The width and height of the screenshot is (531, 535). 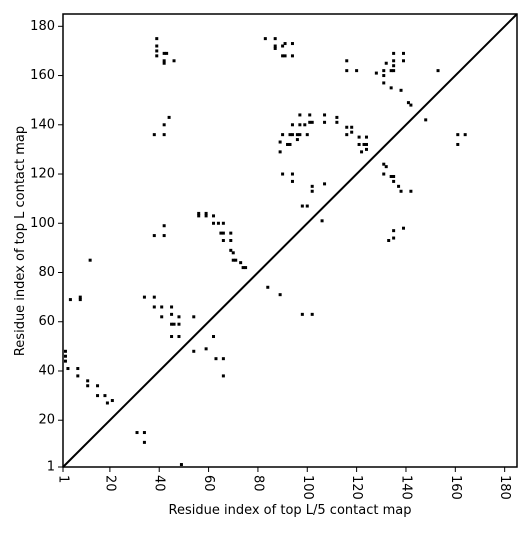 What do you see at coordinates (42, 124) in the screenshot?
I see `y-tick-label: 140` at bounding box center [42, 124].